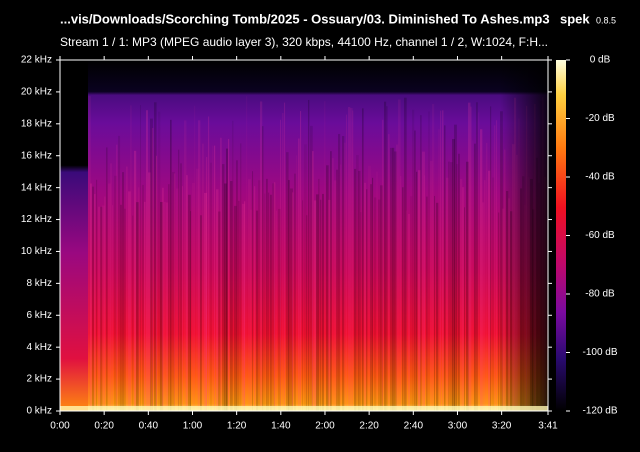 This screenshot has height=452, width=640. What do you see at coordinates (606, 20) in the screenshot?
I see `app-version: 0.8.5` at bounding box center [606, 20].